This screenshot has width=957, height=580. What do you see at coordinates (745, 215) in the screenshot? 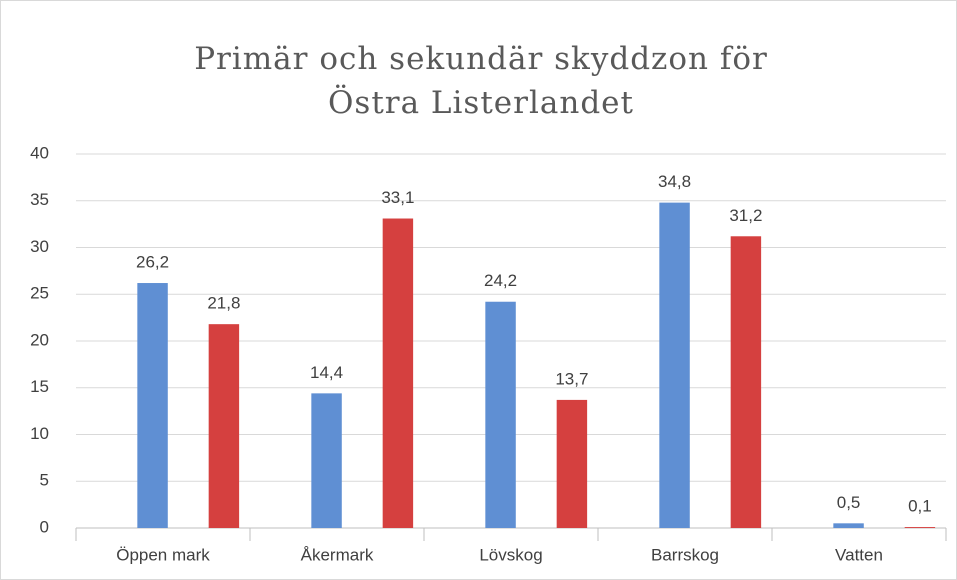
I see `value-label: 31,2` at bounding box center [745, 215].